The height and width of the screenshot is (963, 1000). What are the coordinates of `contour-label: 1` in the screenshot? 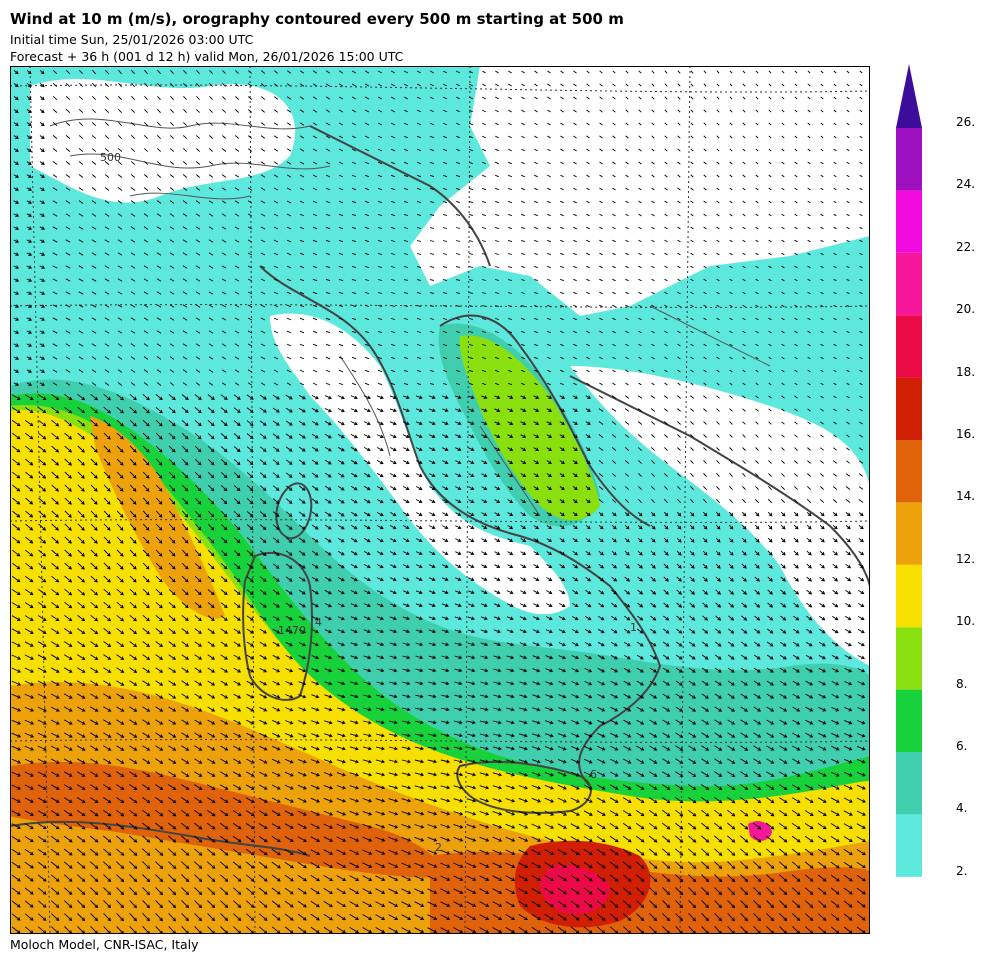 It's located at (633, 627).